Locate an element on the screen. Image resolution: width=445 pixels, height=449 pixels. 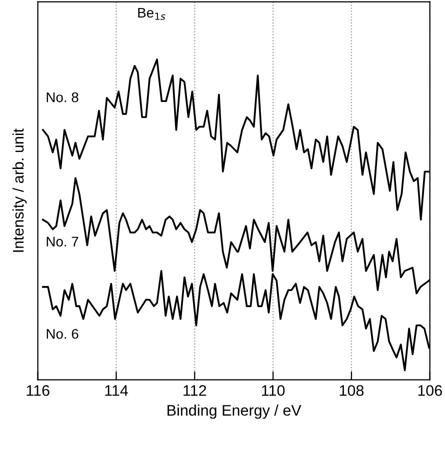
series-label: No. 8 is located at coordinates (62, 97).